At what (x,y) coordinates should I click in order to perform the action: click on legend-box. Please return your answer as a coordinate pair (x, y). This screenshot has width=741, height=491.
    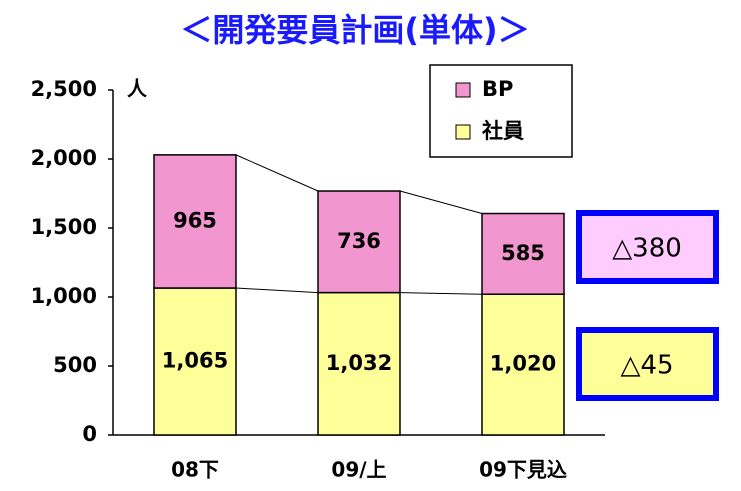
    Looking at the image, I should click on (501, 111).